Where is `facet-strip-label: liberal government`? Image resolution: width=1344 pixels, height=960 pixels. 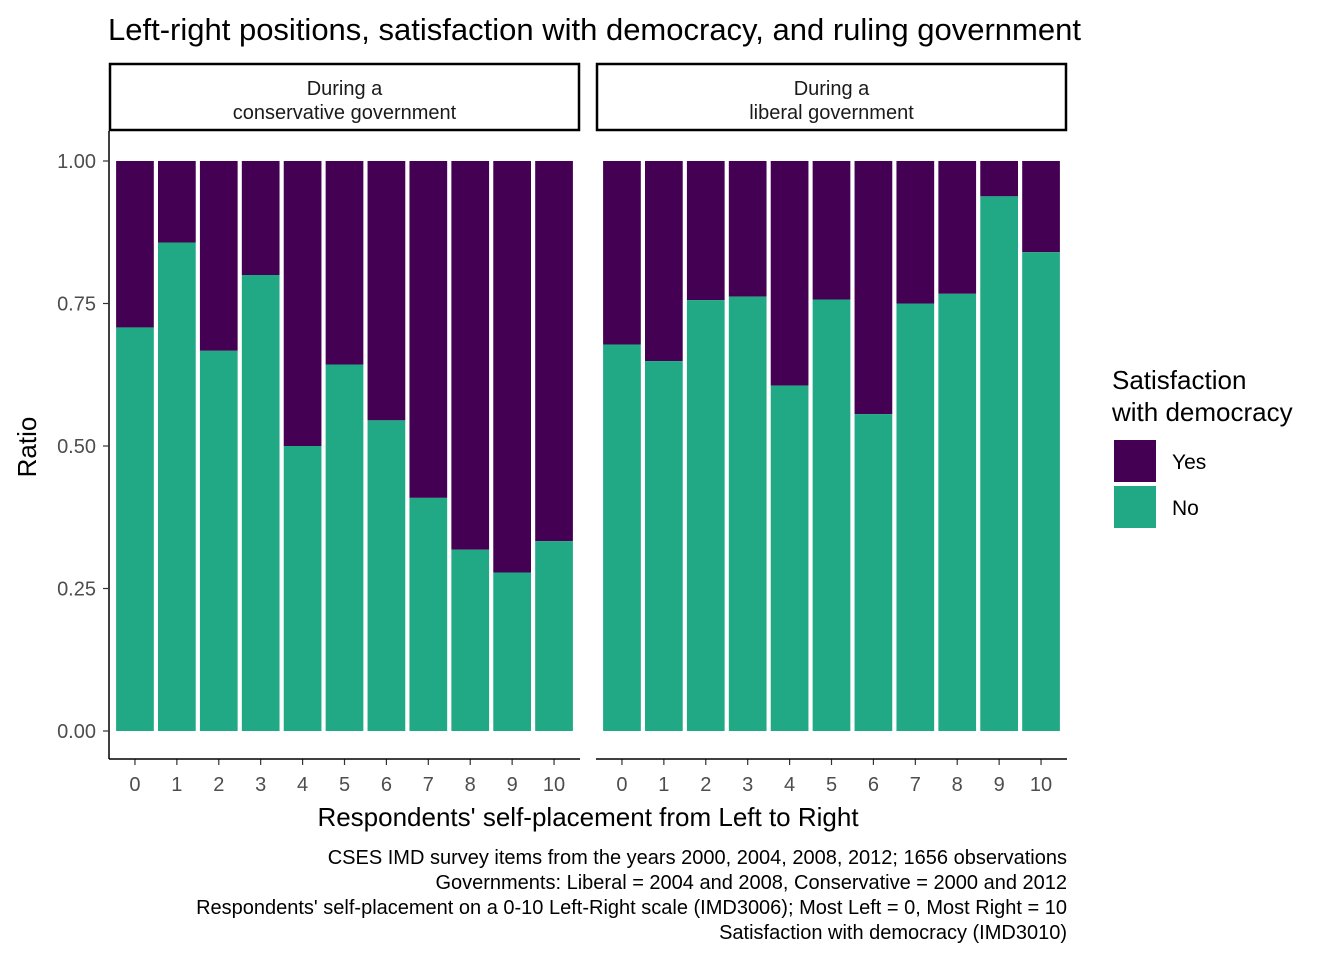
facet-strip-label: liberal government is located at coordinates (831, 113).